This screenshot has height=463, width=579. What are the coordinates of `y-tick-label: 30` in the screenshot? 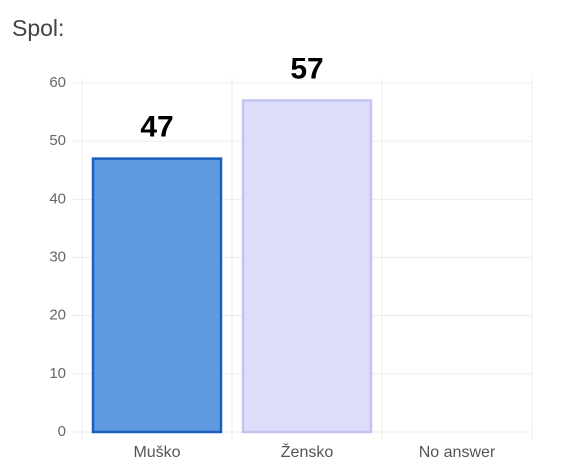 It's located at (57, 256).